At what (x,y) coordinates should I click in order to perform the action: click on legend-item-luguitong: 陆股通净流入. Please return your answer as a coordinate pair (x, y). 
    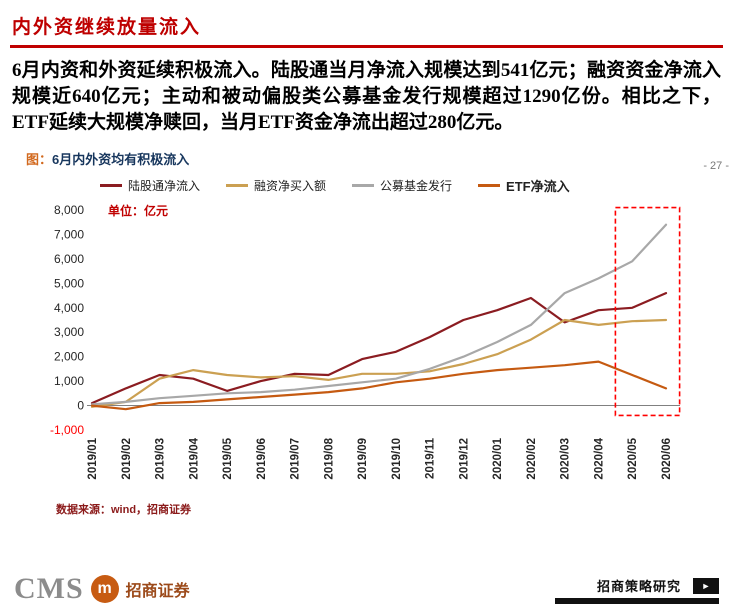
    Looking at the image, I should click on (150, 185).